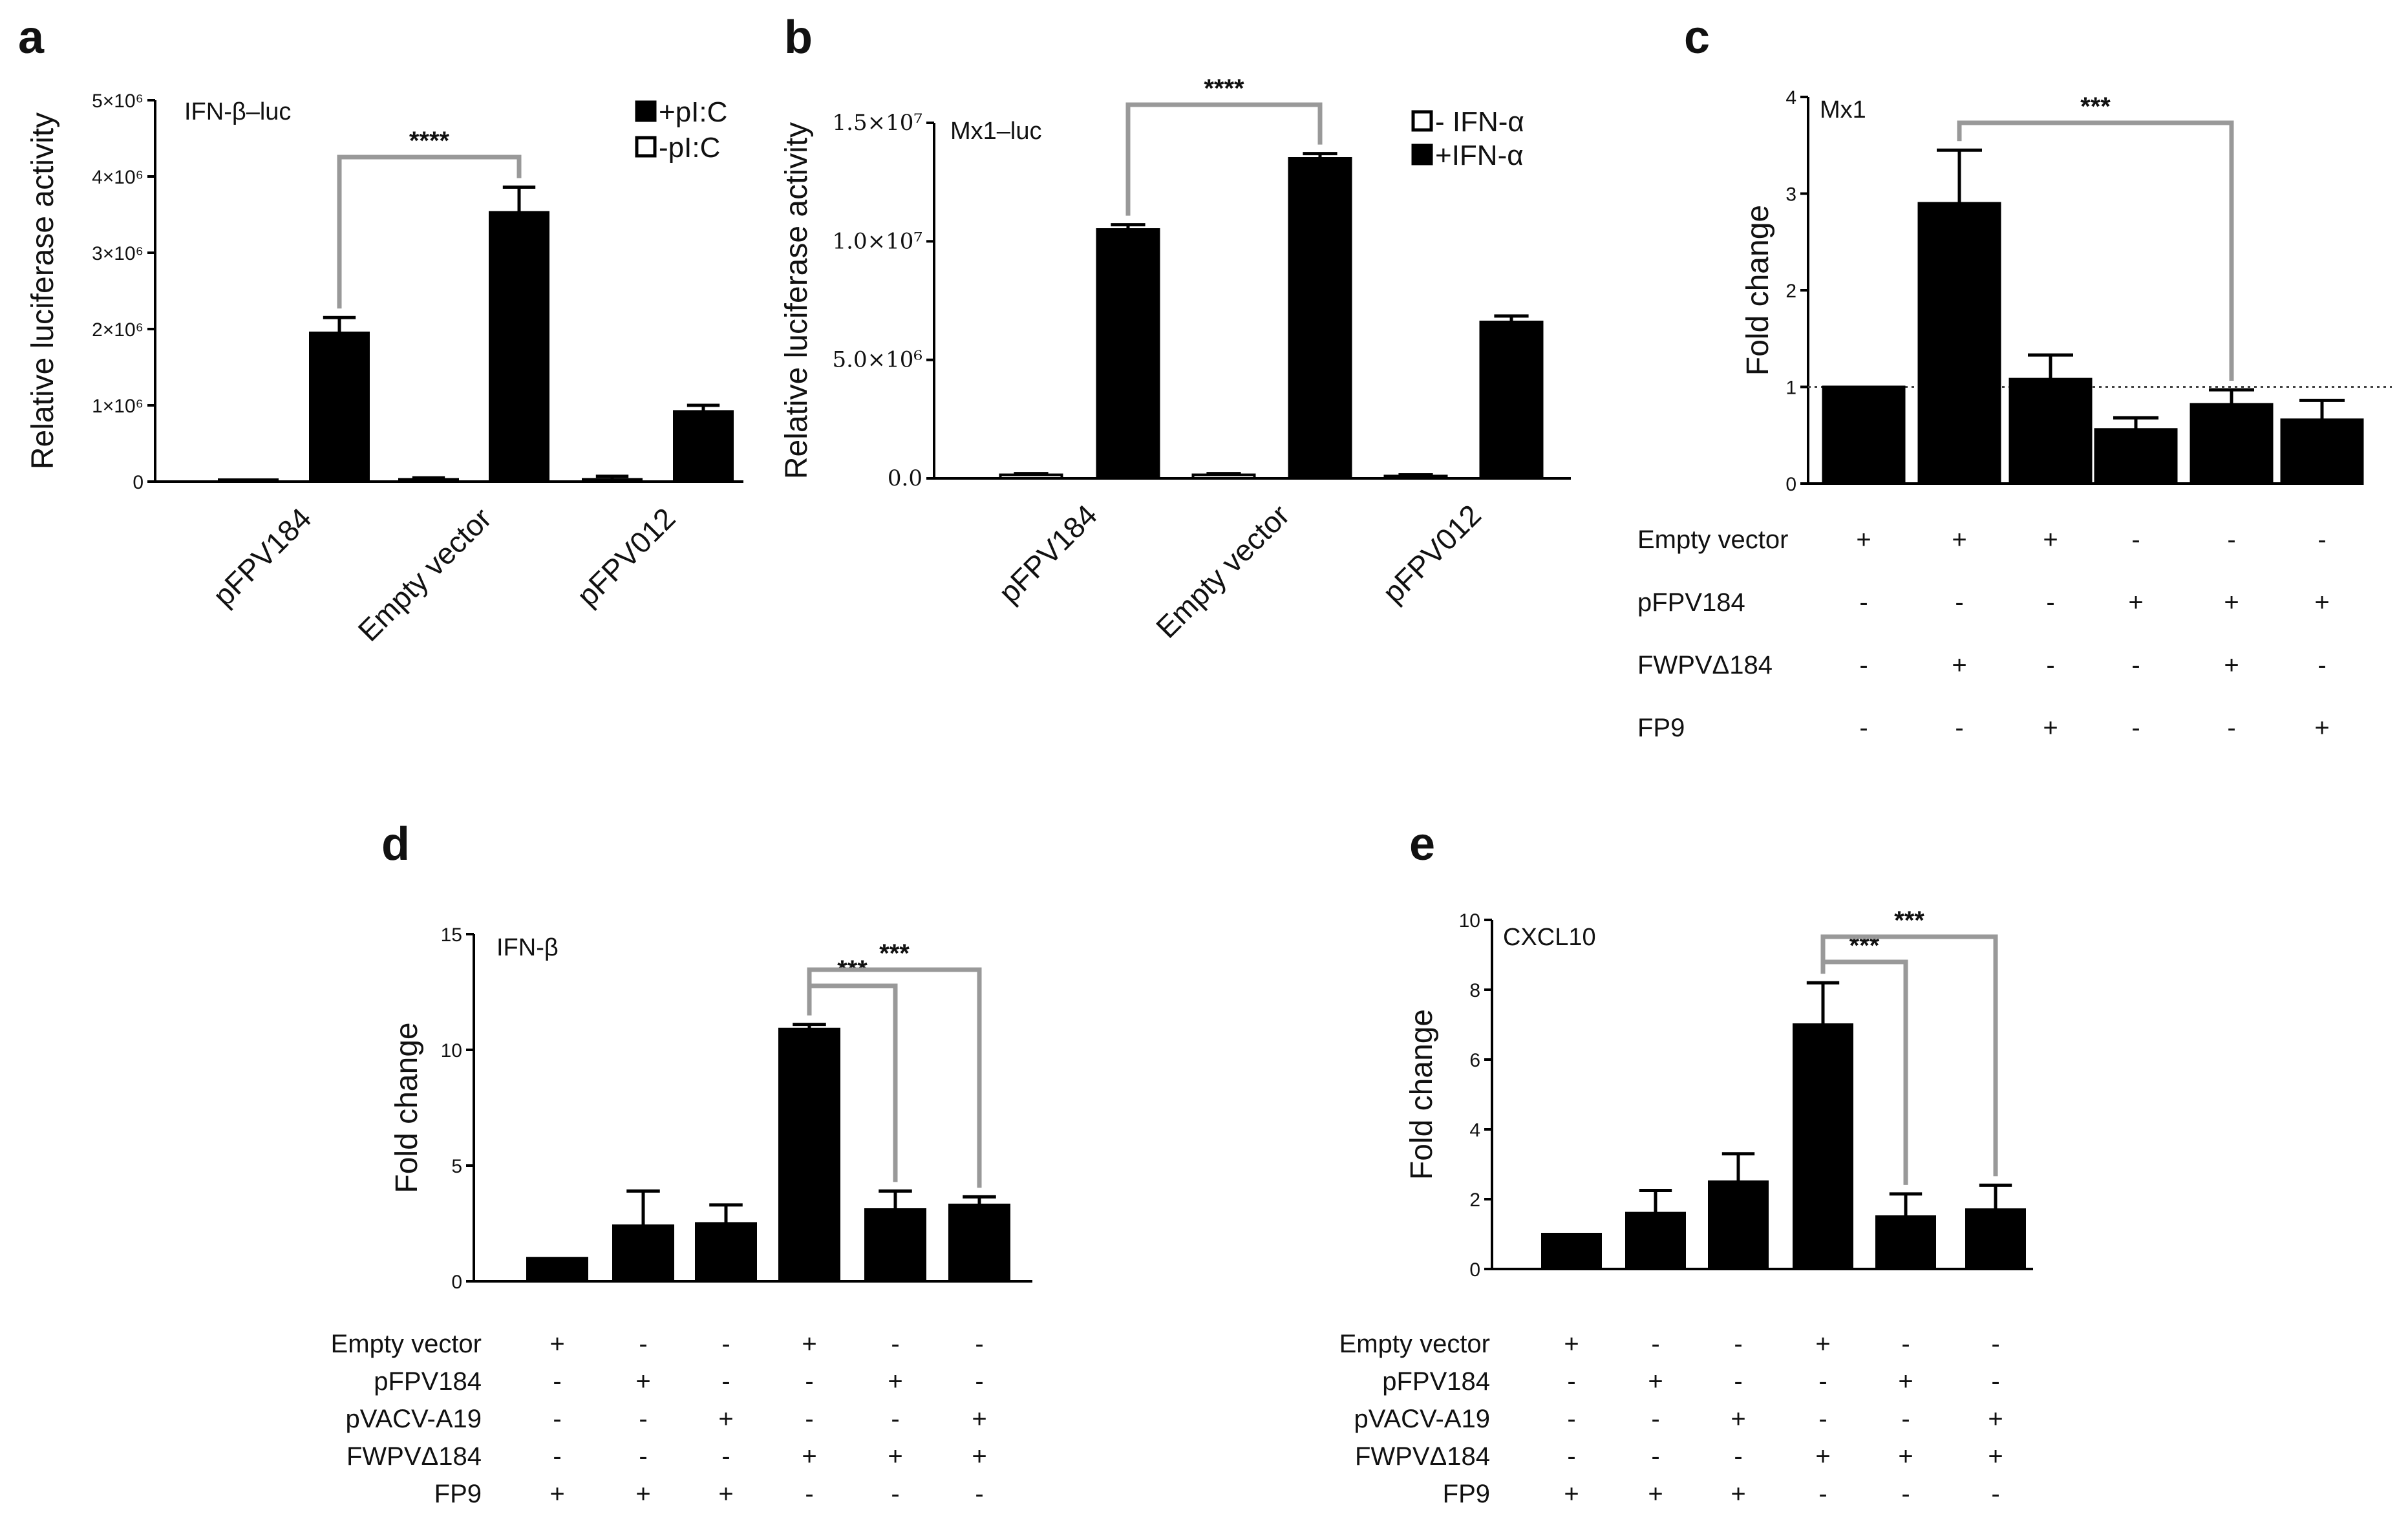 This screenshot has width=2408, height=1536. What do you see at coordinates (395, 844) in the screenshot?
I see `panel-label-d: d` at bounding box center [395, 844].